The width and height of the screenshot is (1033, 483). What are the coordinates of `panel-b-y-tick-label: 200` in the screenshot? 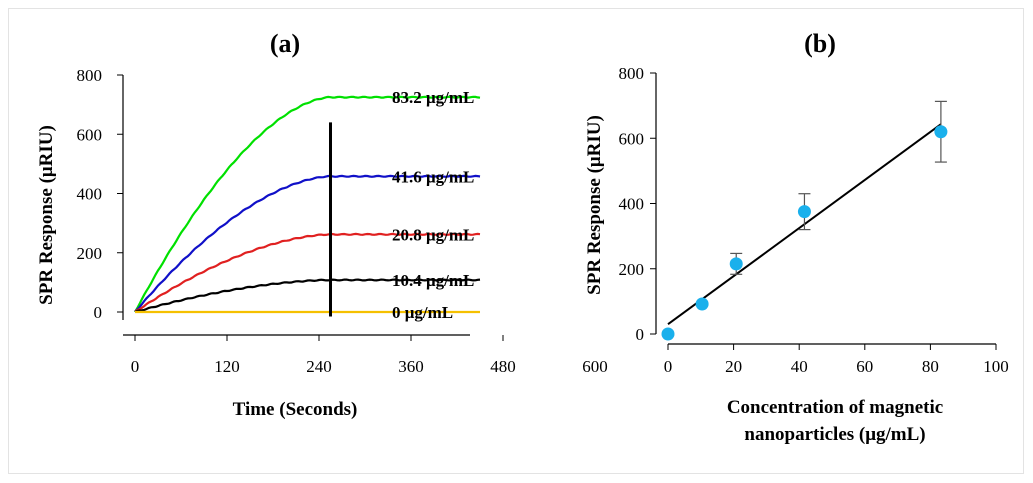 It's located at (632, 269).